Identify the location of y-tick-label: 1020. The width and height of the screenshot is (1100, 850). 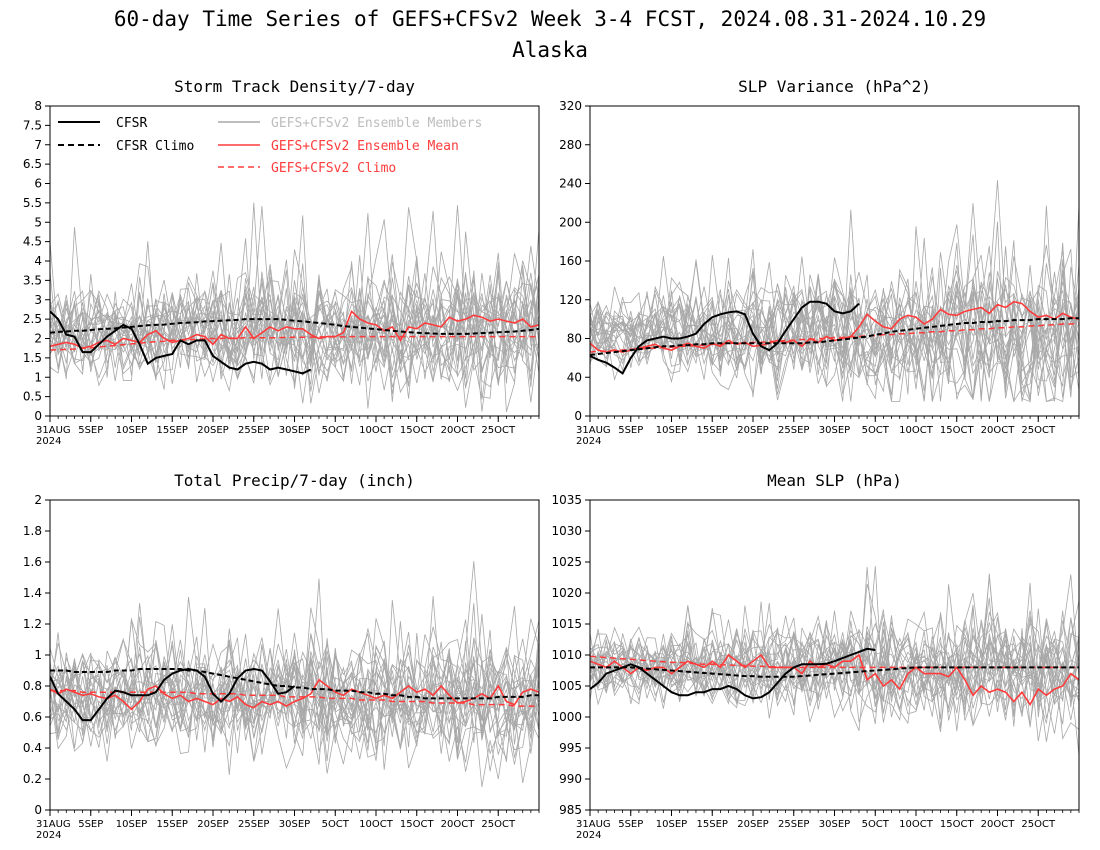
(566, 593).